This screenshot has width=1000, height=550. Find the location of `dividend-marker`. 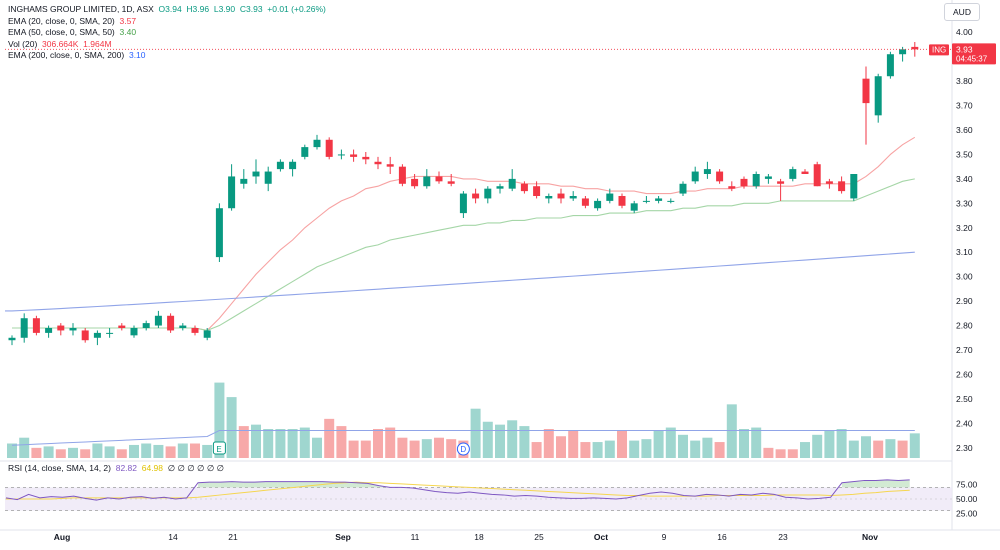

dividend-marker is located at coordinates (463, 449).